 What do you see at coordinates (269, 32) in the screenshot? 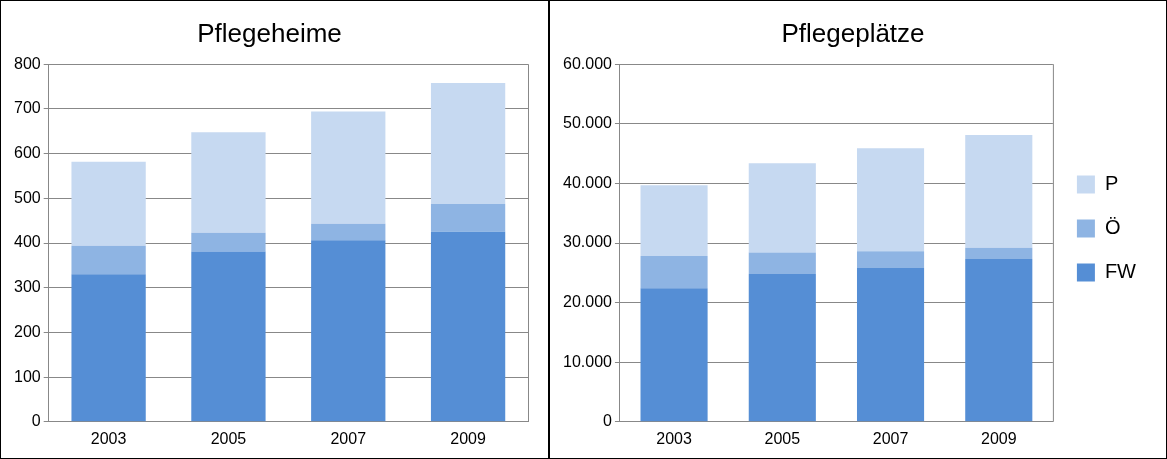
I see `chart-title: Pflegeheime` at bounding box center [269, 32].